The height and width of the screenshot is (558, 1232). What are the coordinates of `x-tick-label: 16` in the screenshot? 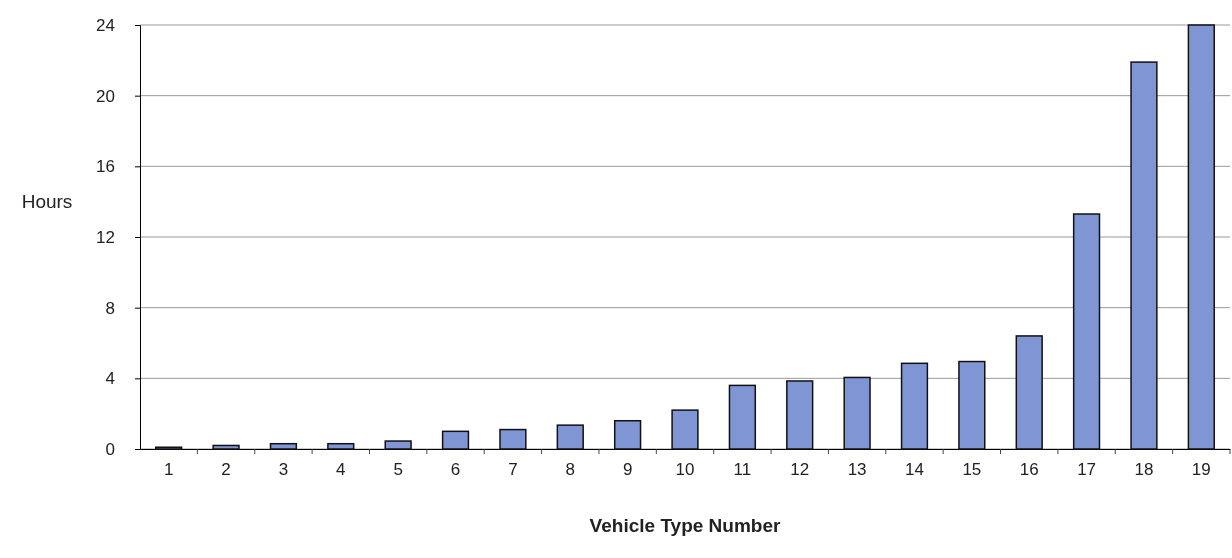 It's located at (1029, 470).